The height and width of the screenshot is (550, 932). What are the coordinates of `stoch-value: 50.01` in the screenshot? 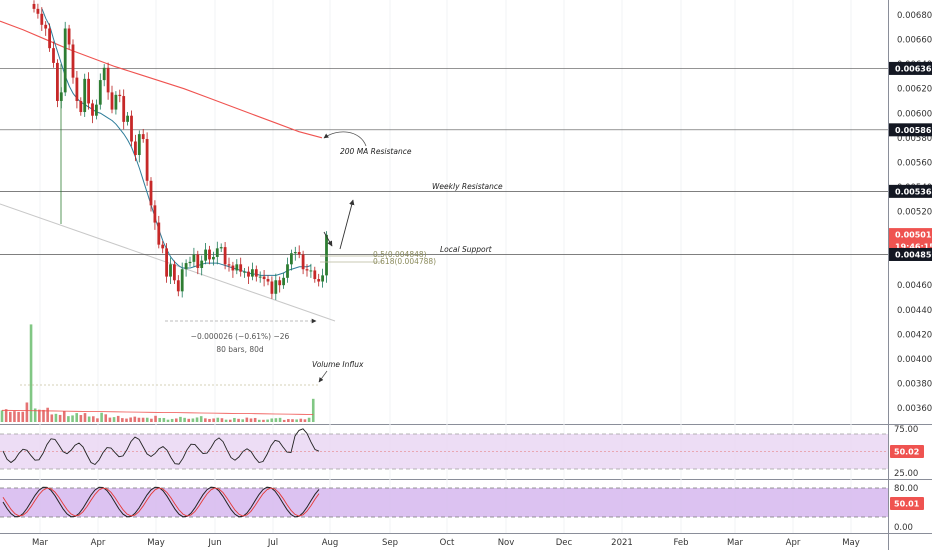 It's located at (907, 504).